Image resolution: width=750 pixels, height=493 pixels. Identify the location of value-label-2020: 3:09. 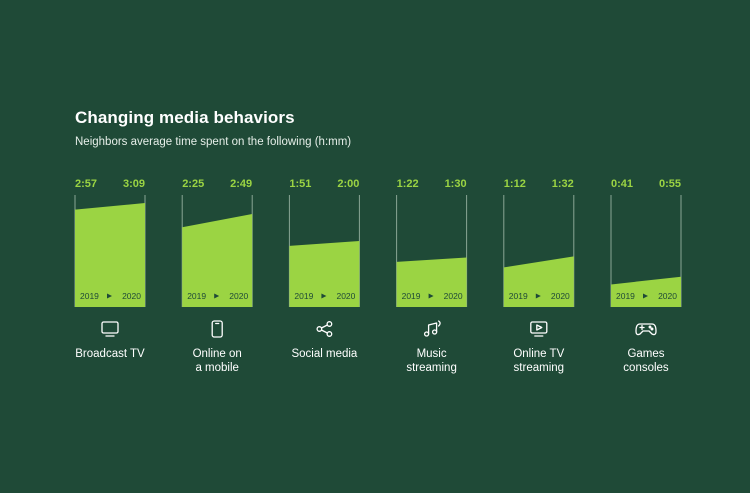
(134, 184).